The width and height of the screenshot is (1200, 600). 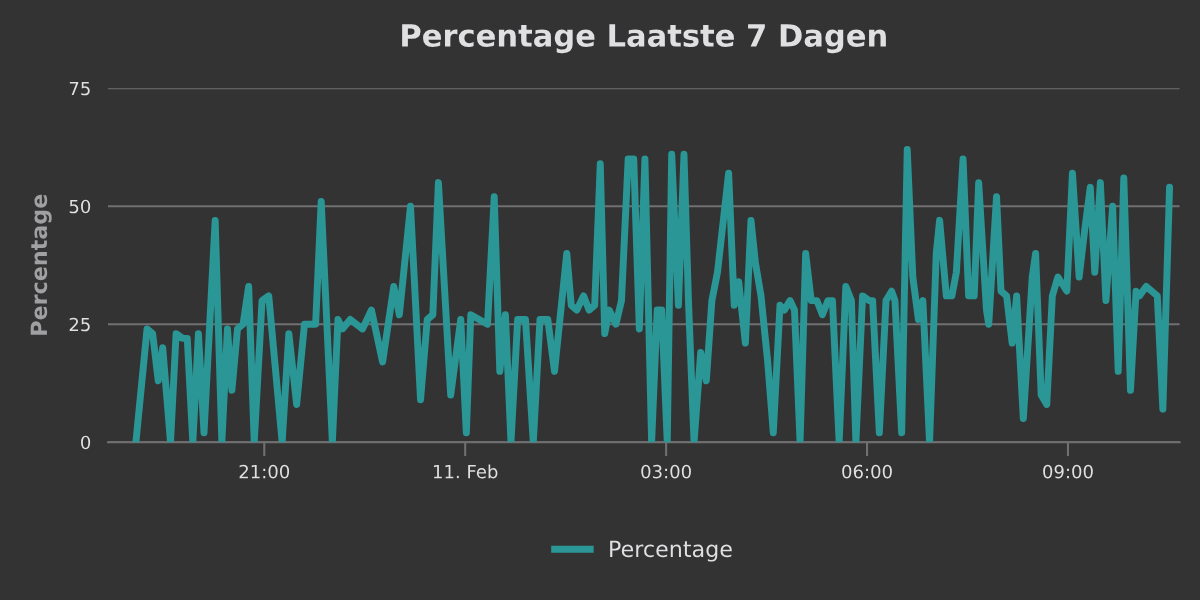 What do you see at coordinates (671, 551) in the screenshot?
I see `legend-label: Percentage` at bounding box center [671, 551].